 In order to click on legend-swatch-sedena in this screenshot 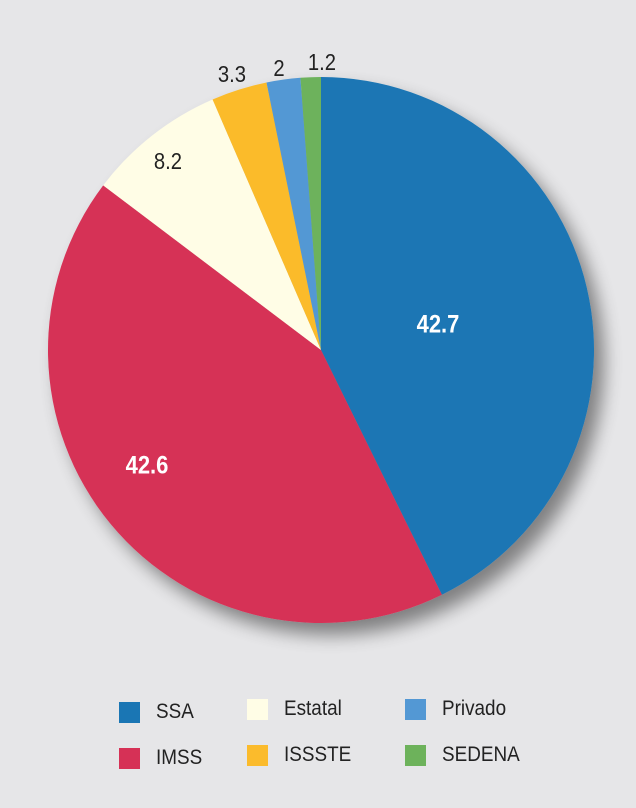, I will do `click(415, 755)`.